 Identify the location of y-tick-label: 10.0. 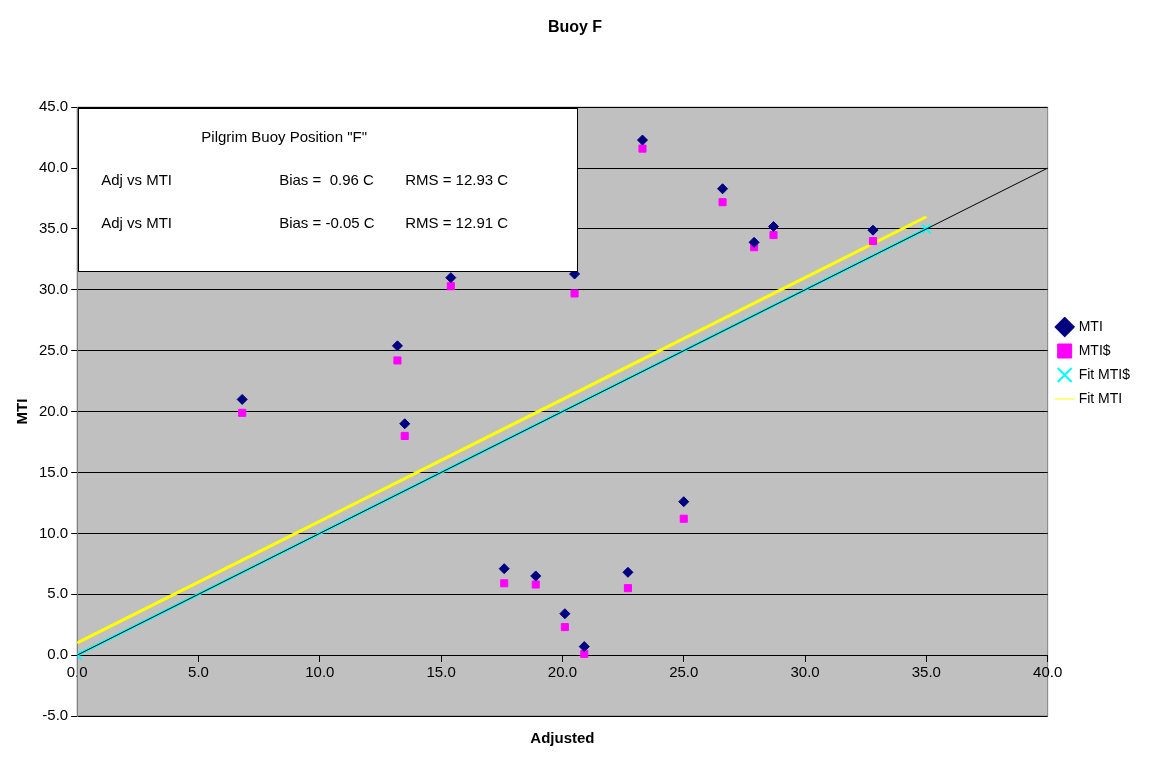
(53, 532).